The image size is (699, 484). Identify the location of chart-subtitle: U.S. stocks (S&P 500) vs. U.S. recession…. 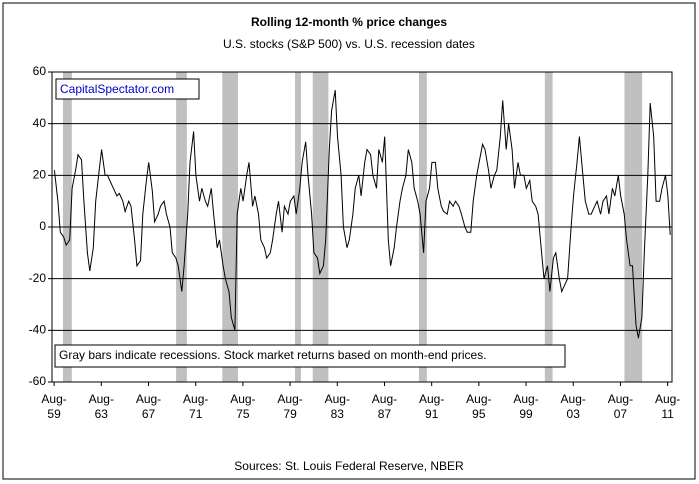
(349, 44).